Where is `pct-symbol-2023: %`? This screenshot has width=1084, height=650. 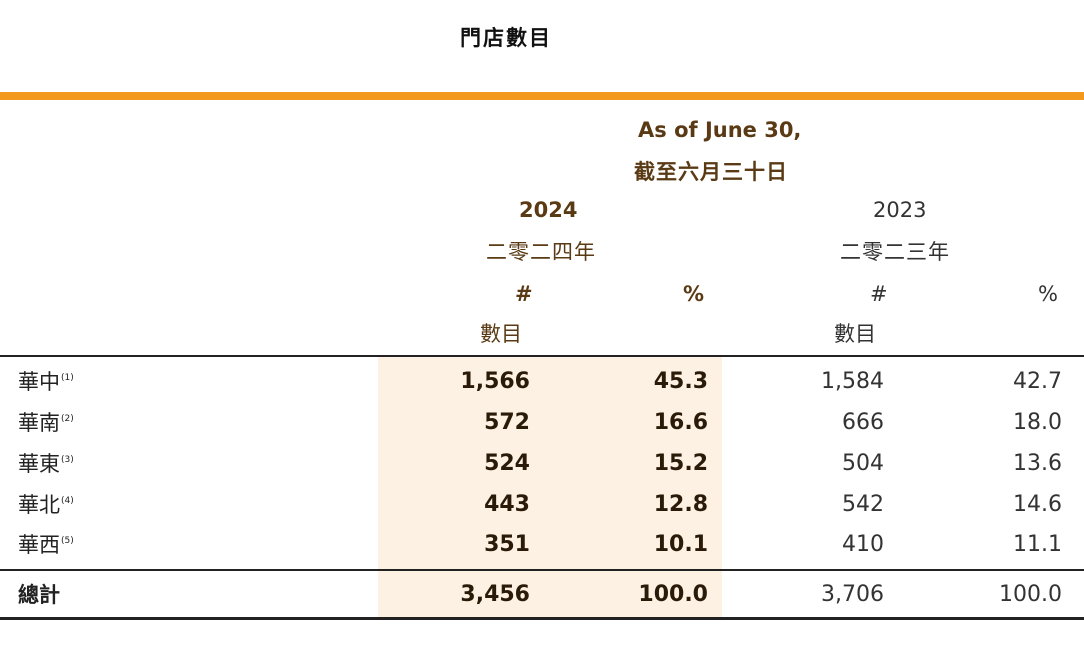
pct-symbol-2023: % is located at coordinates (1048, 294).